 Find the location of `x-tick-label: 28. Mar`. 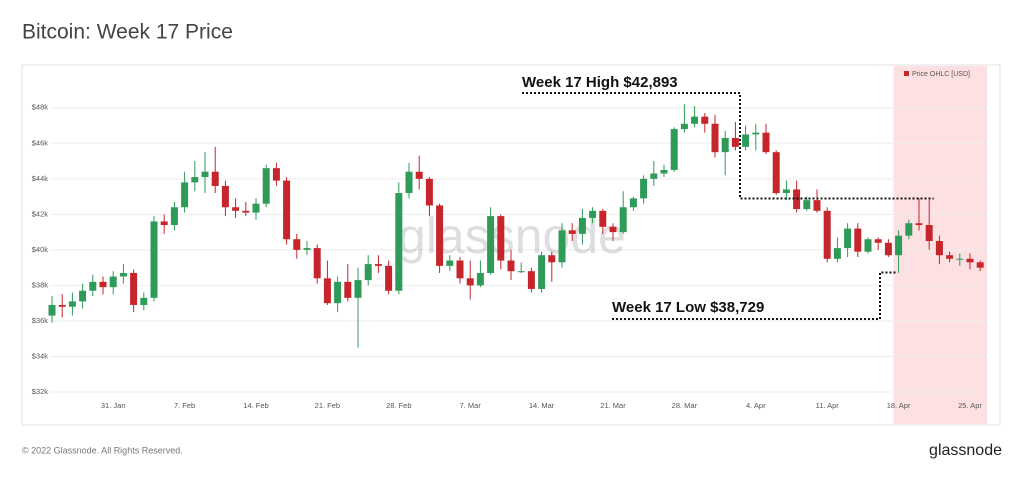

x-tick-label: 28. Mar is located at coordinates (685, 405).